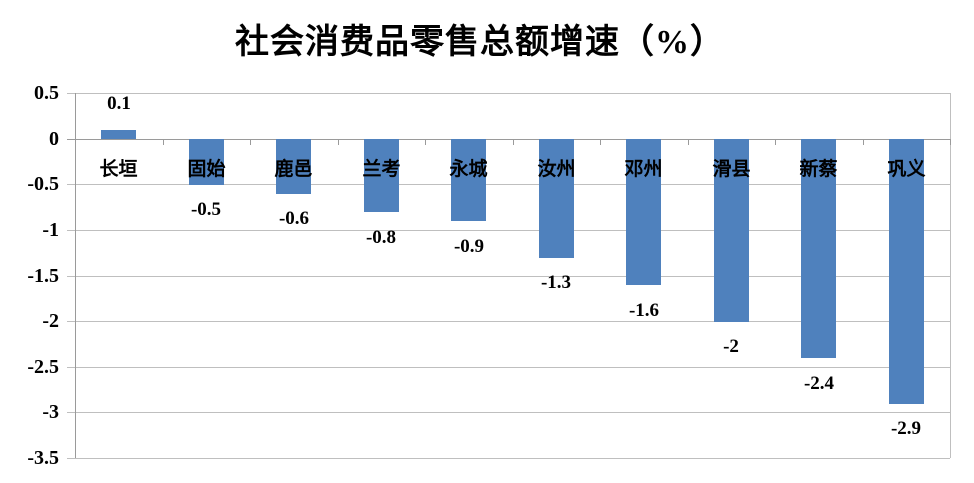 This screenshot has height=483, width=974. I want to click on category-label: 永城, so click(468, 169).